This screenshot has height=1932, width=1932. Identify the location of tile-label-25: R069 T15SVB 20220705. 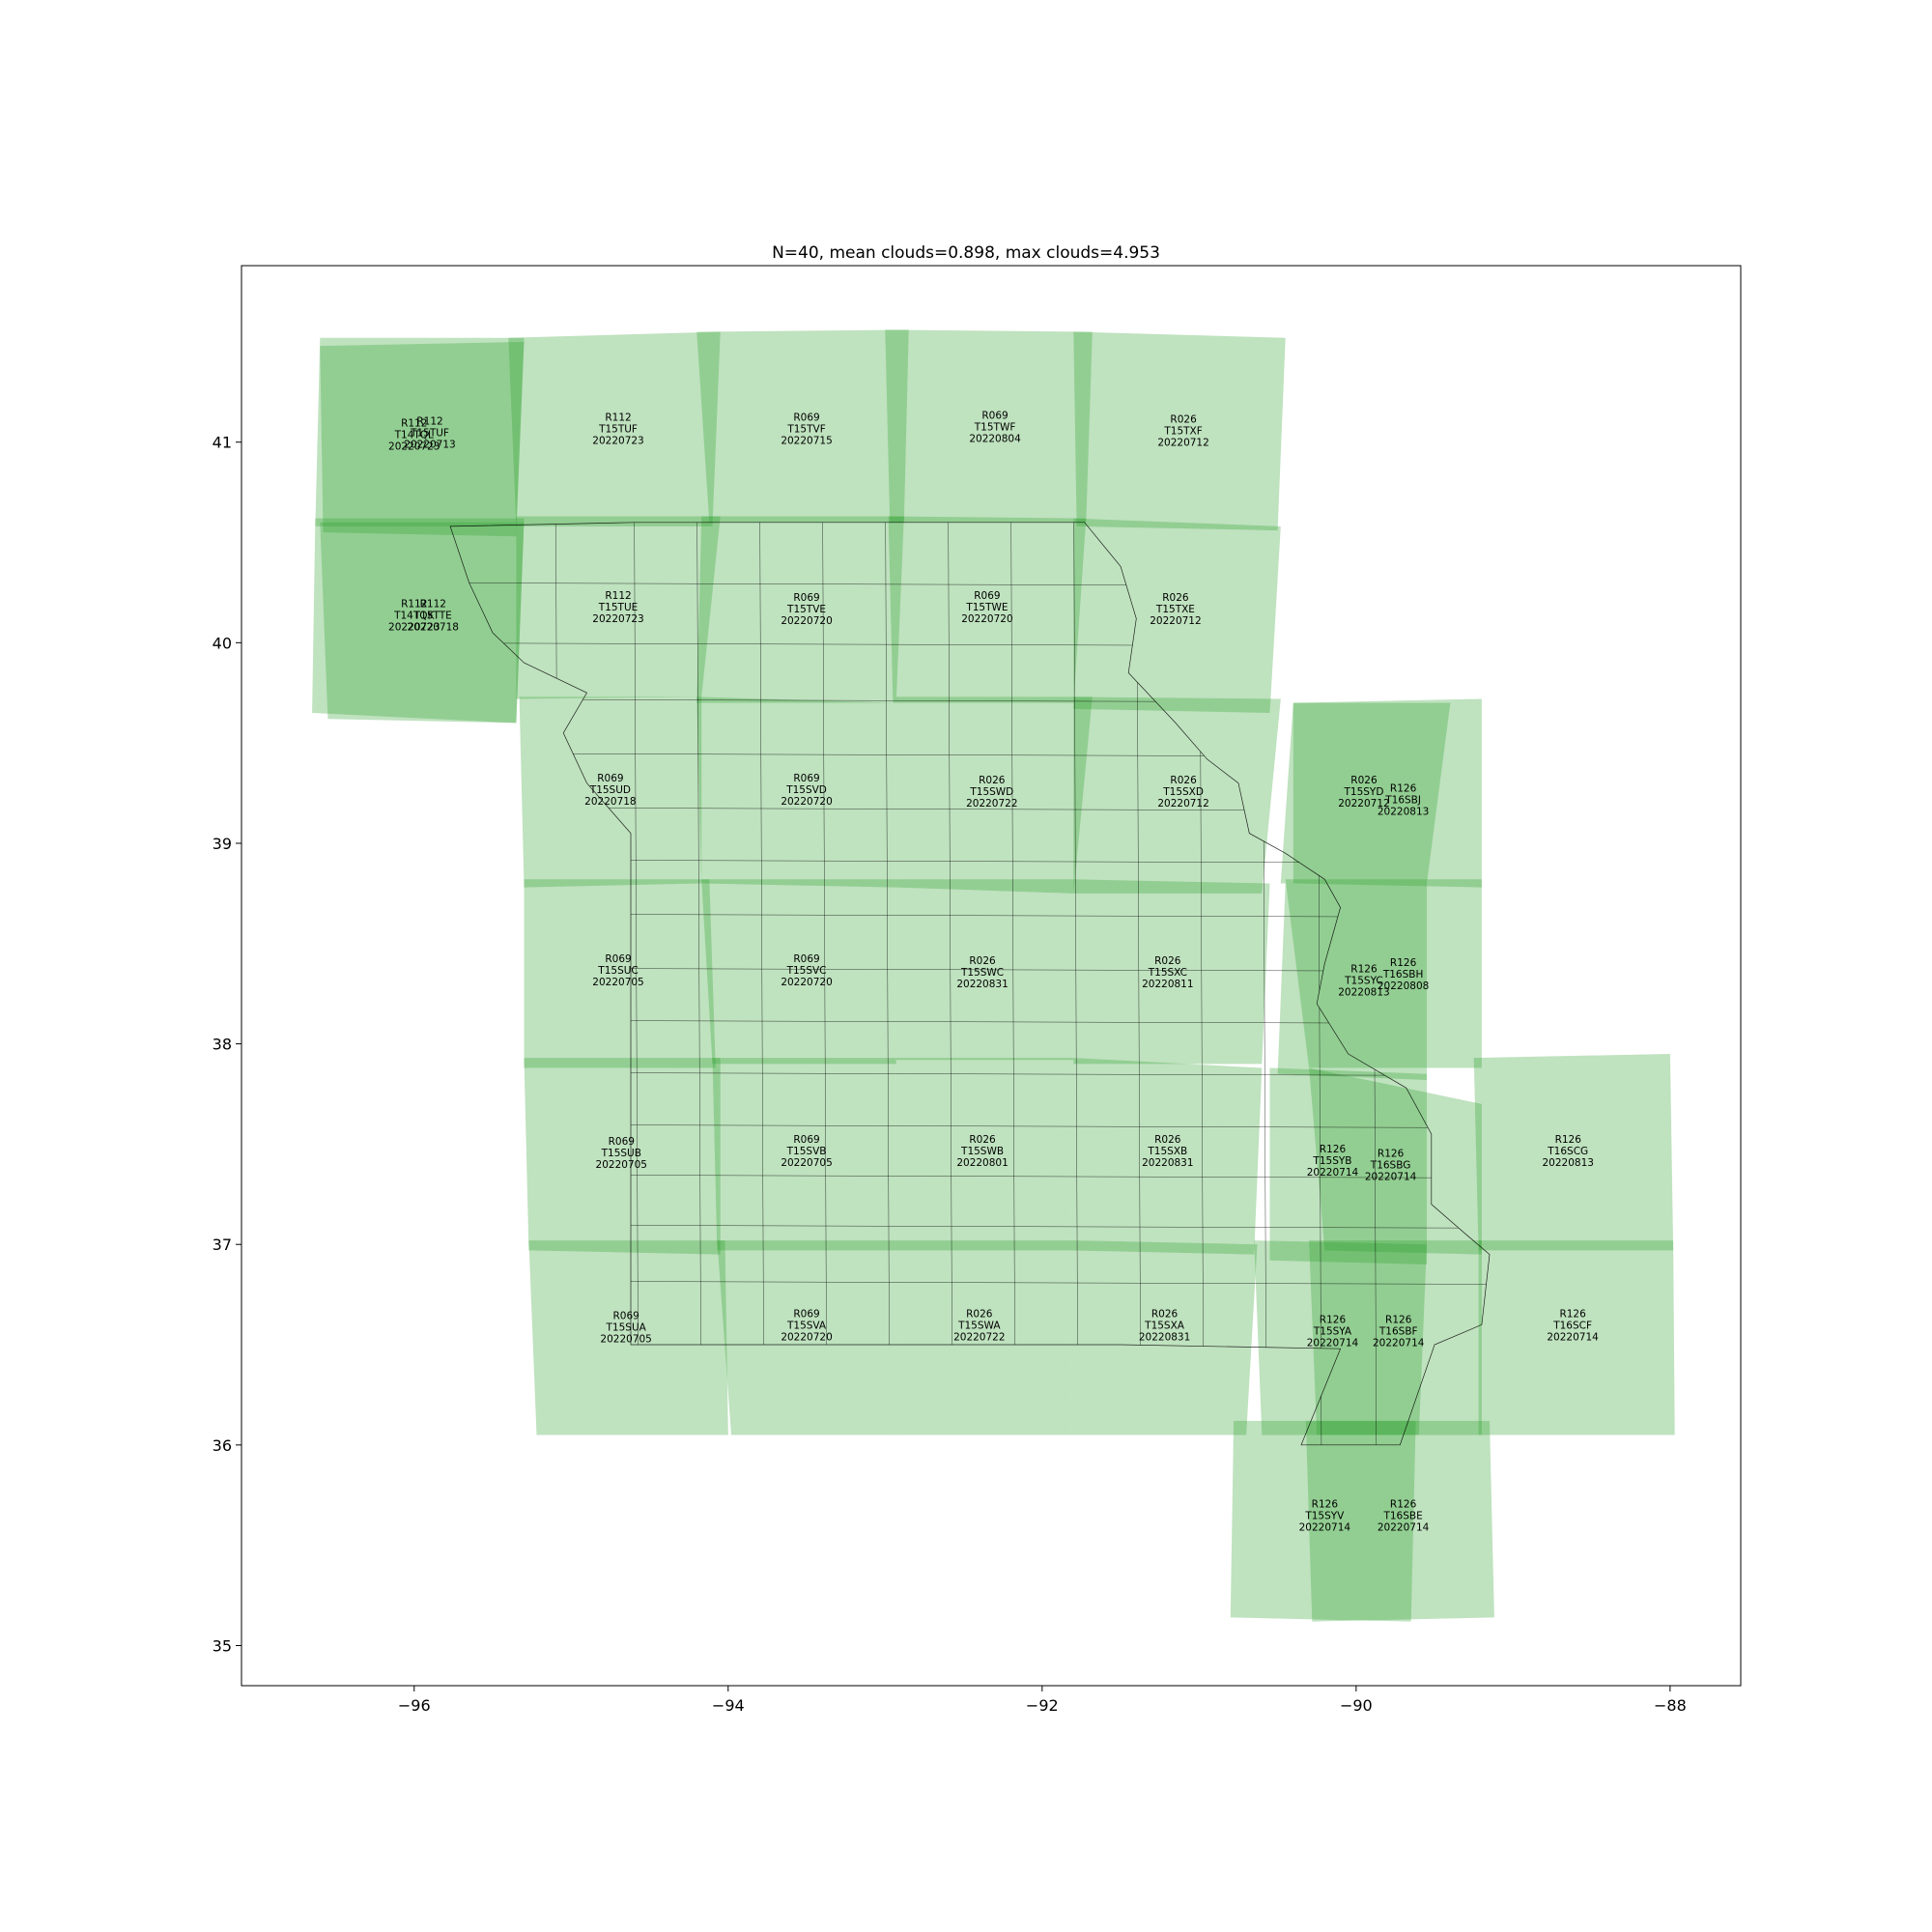
(806, 1151).